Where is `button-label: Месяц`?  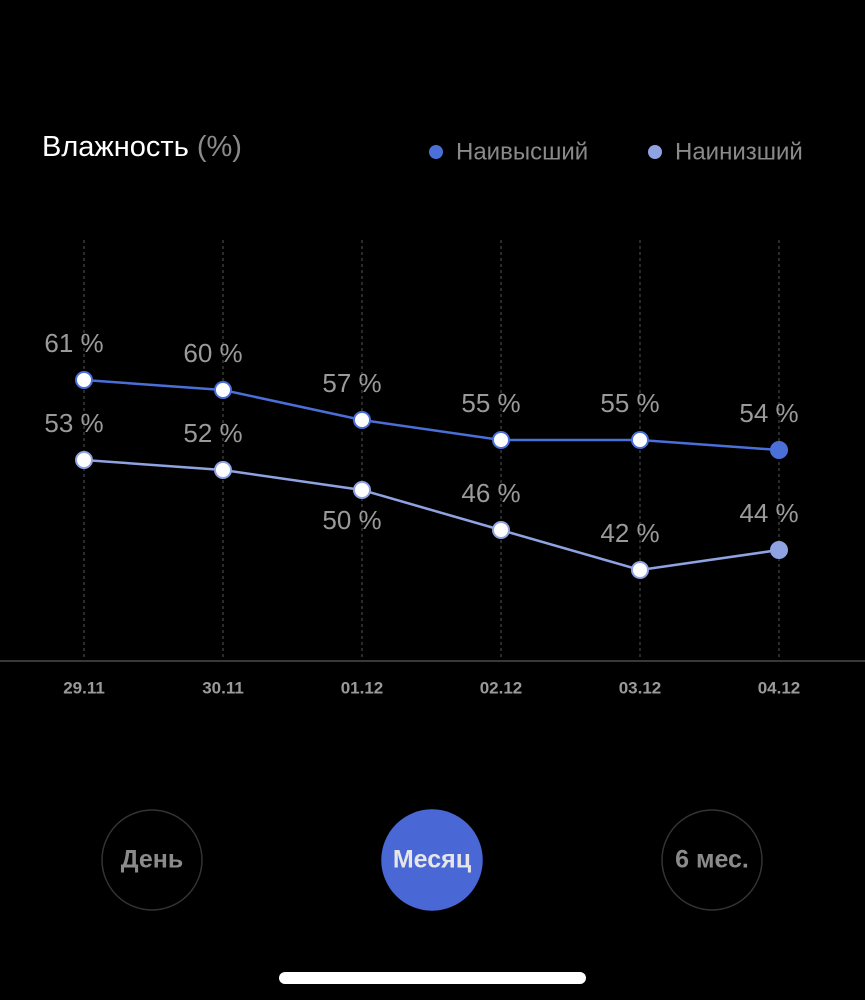
button-label: Месяц is located at coordinates (432, 860).